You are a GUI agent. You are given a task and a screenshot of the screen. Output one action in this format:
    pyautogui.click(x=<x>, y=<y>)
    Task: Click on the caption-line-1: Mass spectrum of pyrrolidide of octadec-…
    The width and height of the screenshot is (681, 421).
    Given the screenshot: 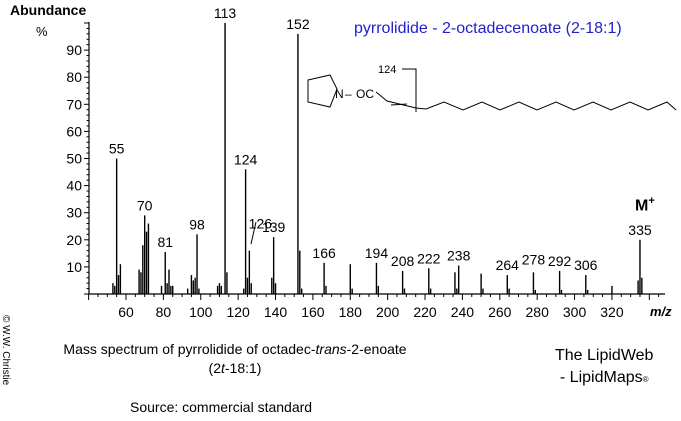 What is the action you would take?
    pyautogui.click(x=235, y=349)
    